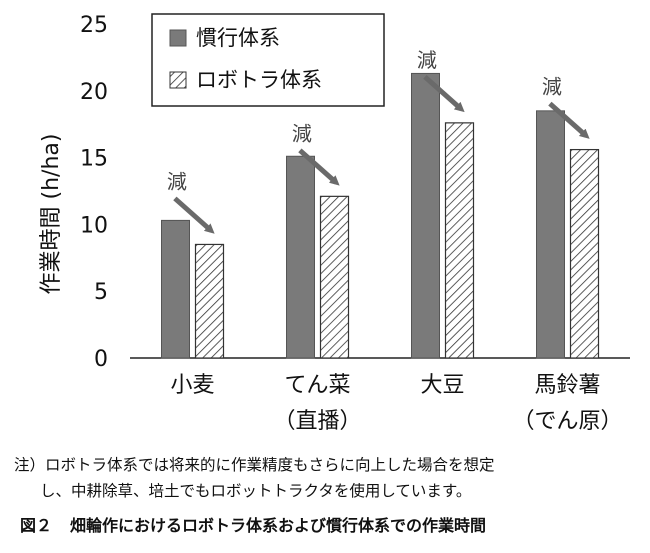  I want to click on y-tick-label: 15, so click(94, 159).